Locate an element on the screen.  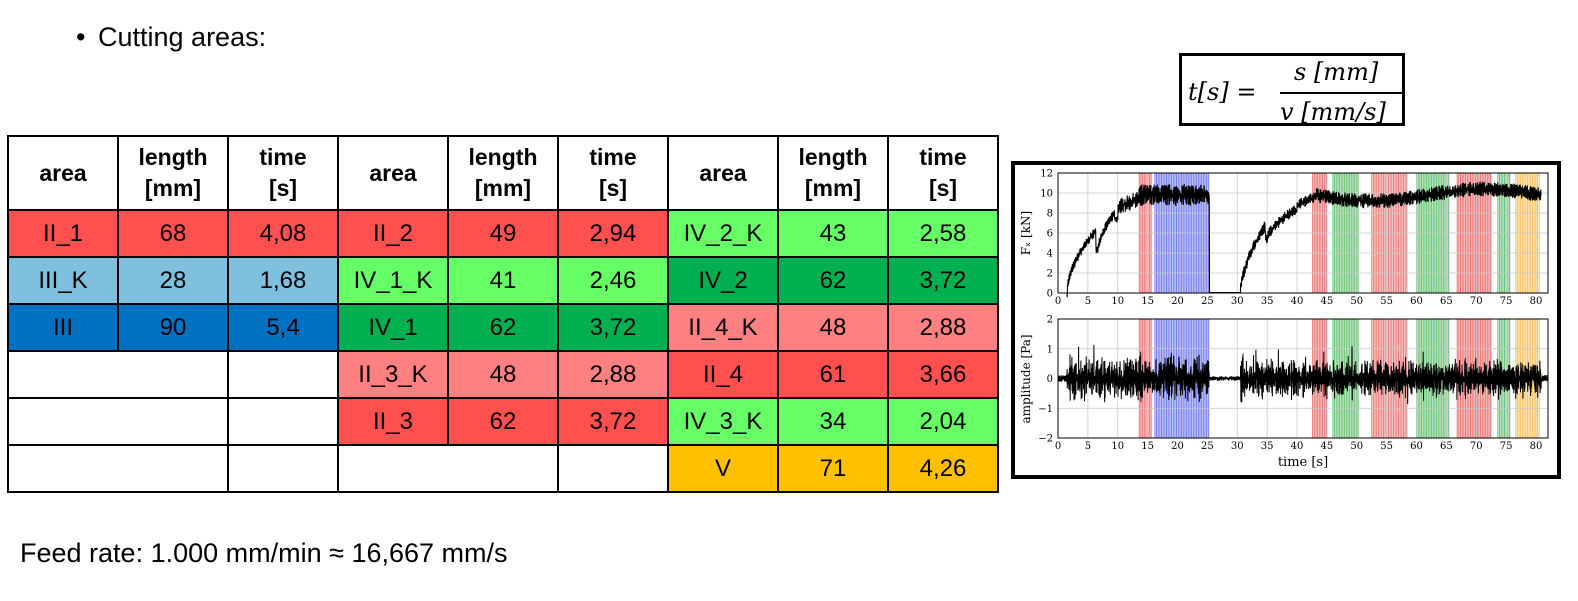
formula-lhs: t[s] = is located at coordinates (1222, 92).